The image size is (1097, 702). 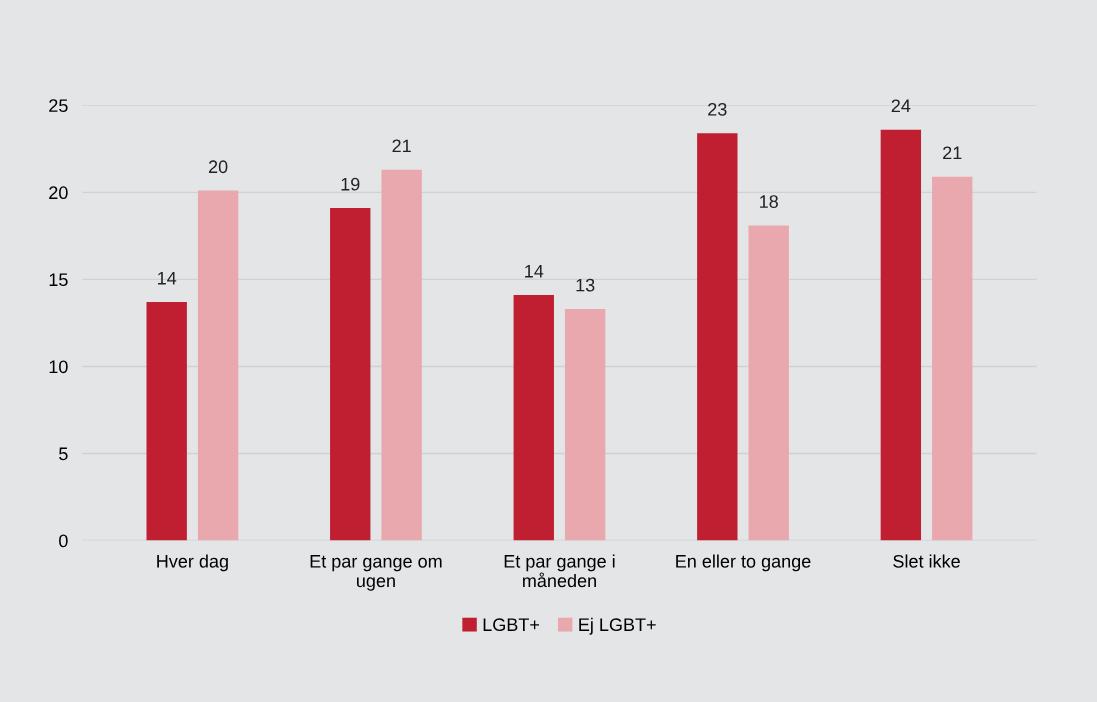 What do you see at coordinates (58, 280) in the screenshot?
I see `y-tick-label: 15` at bounding box center [58, 280].